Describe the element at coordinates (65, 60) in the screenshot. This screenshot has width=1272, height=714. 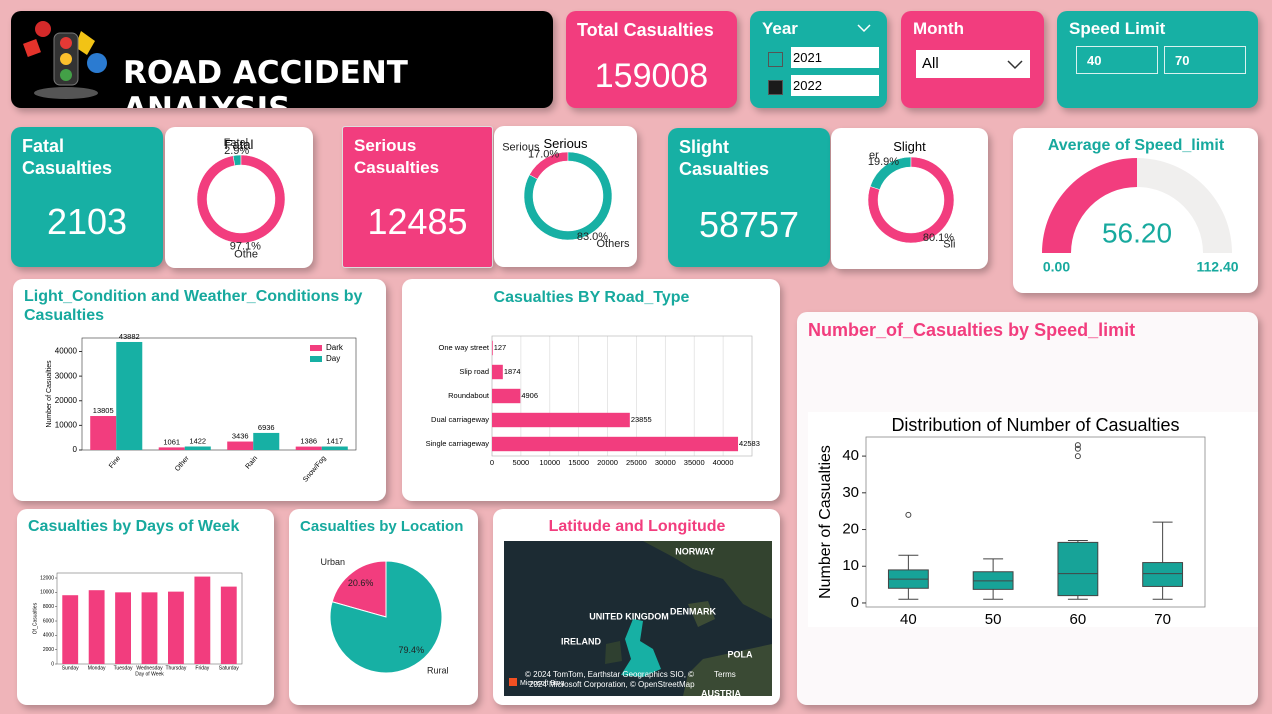
I see `logo` at that location.